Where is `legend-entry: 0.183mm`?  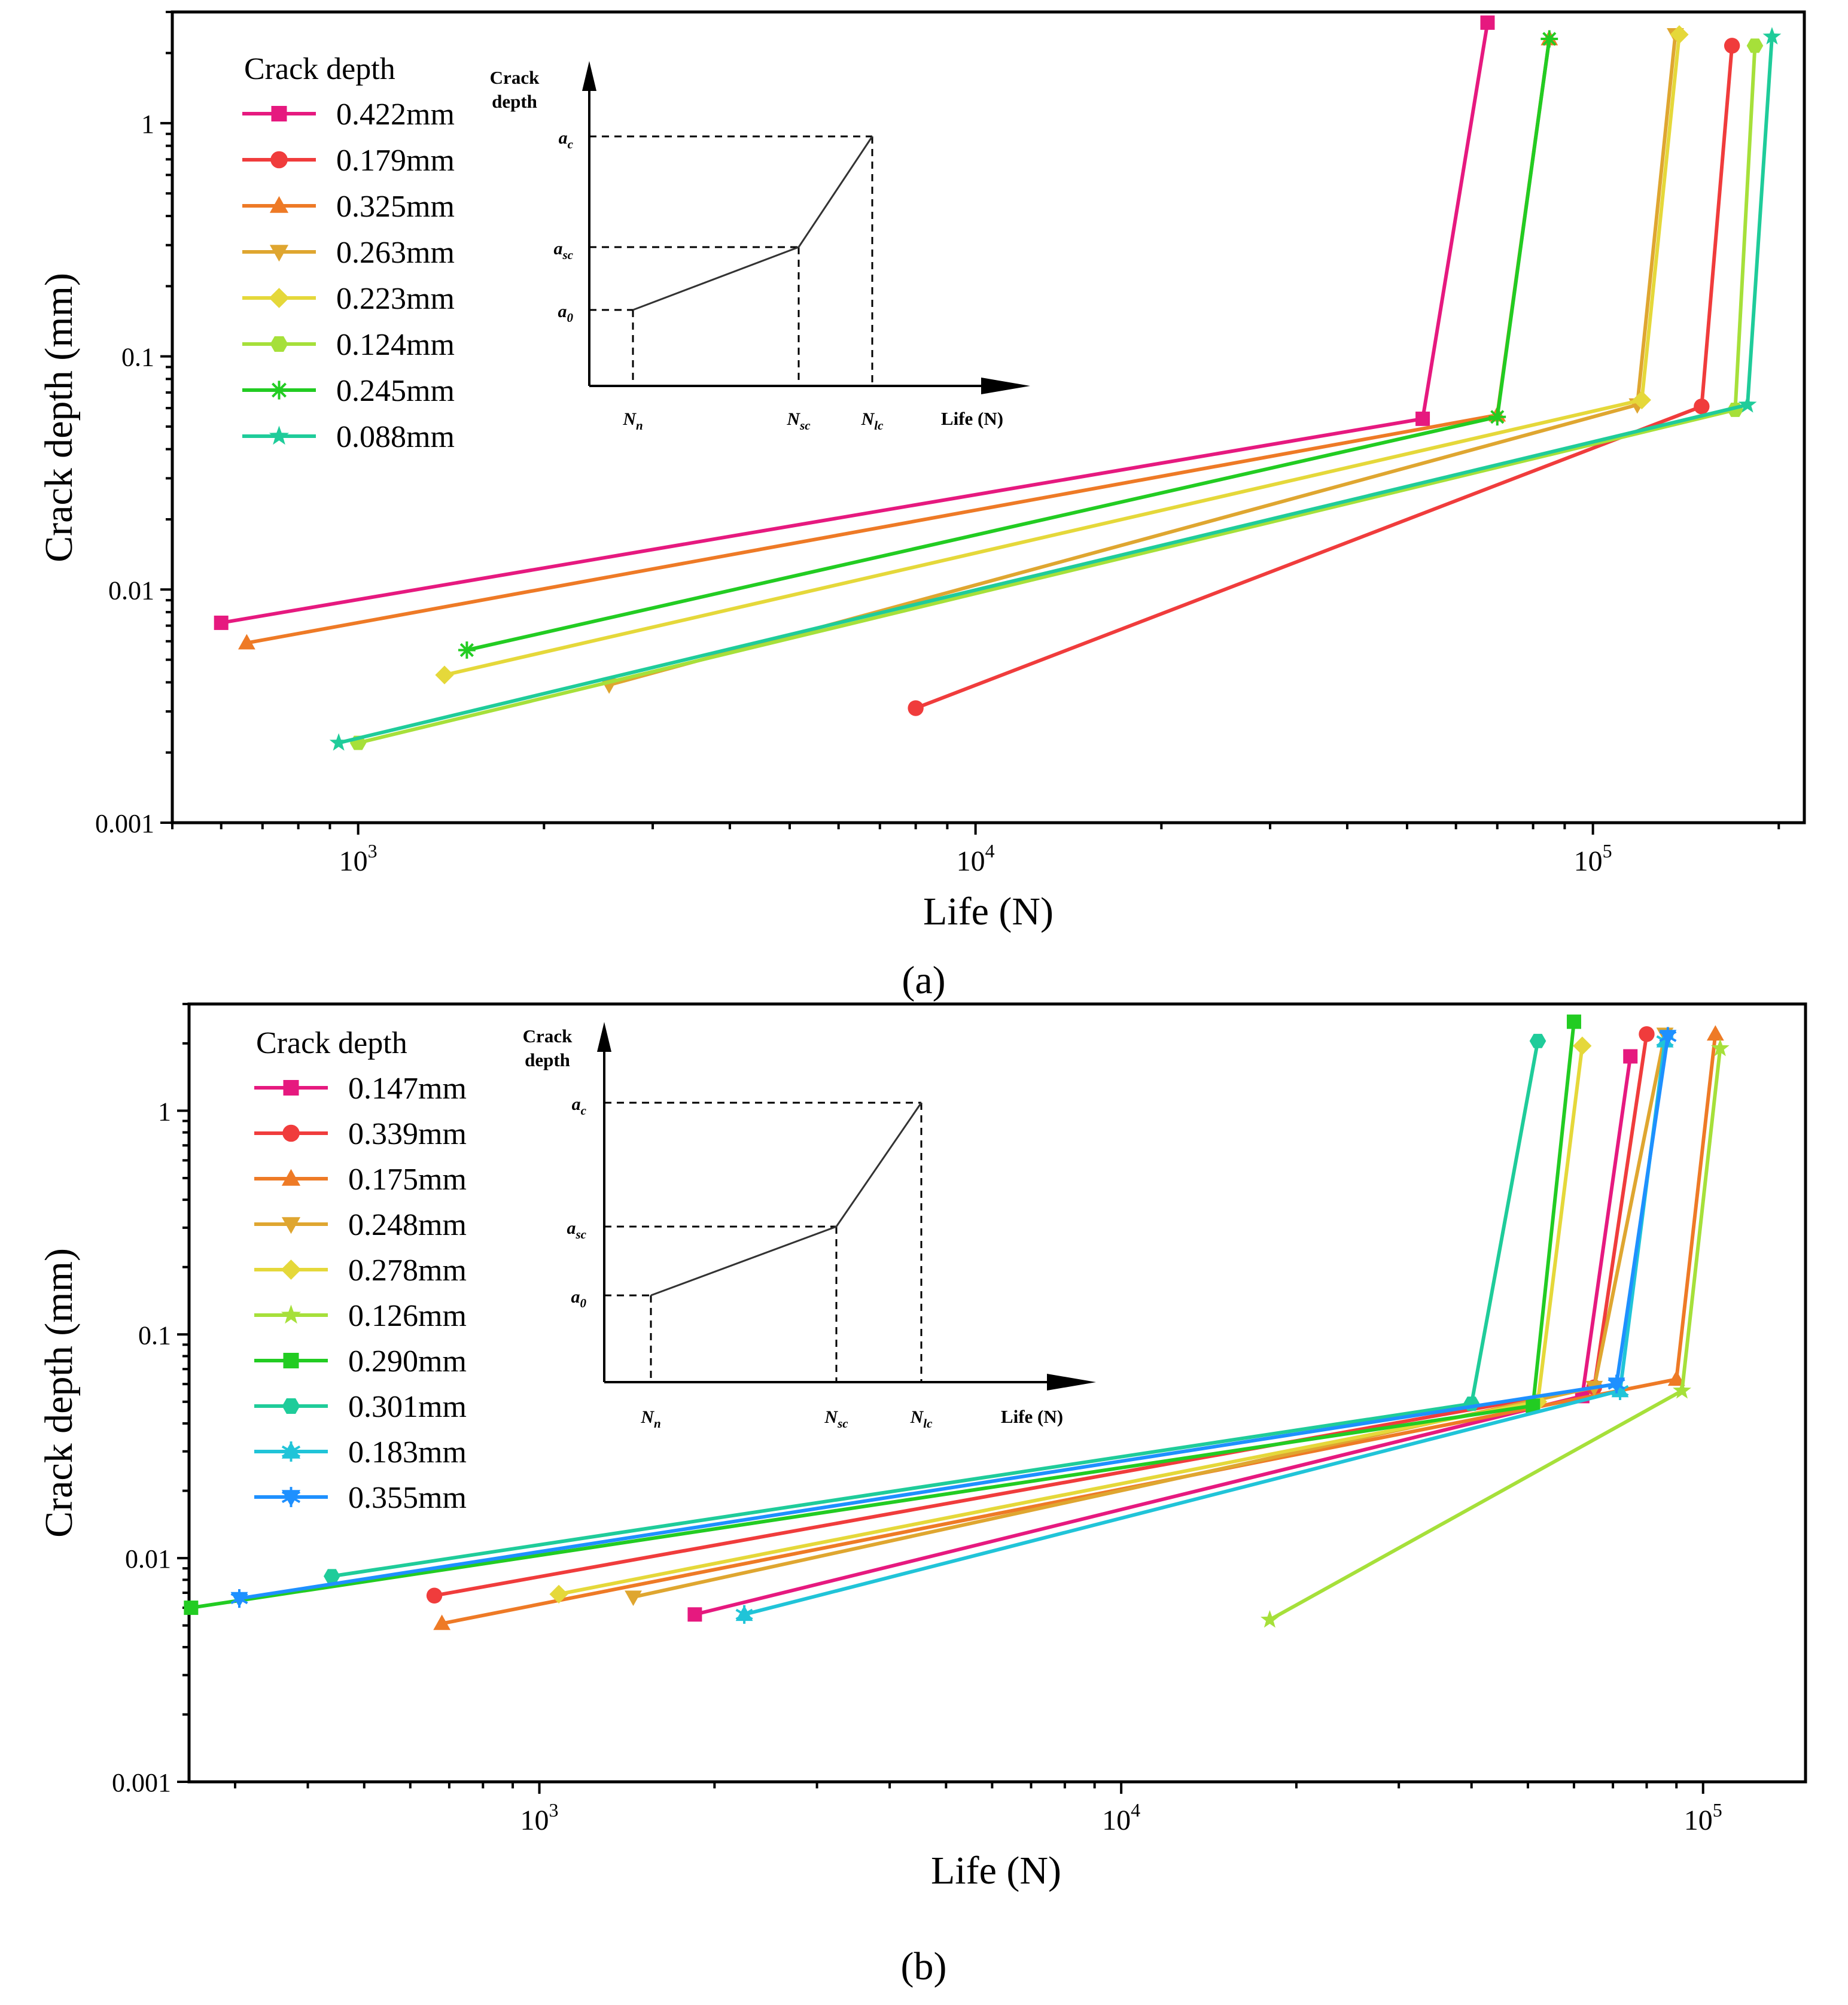 legend-entry: 0.183mm is located at coordinates (360, 1452).